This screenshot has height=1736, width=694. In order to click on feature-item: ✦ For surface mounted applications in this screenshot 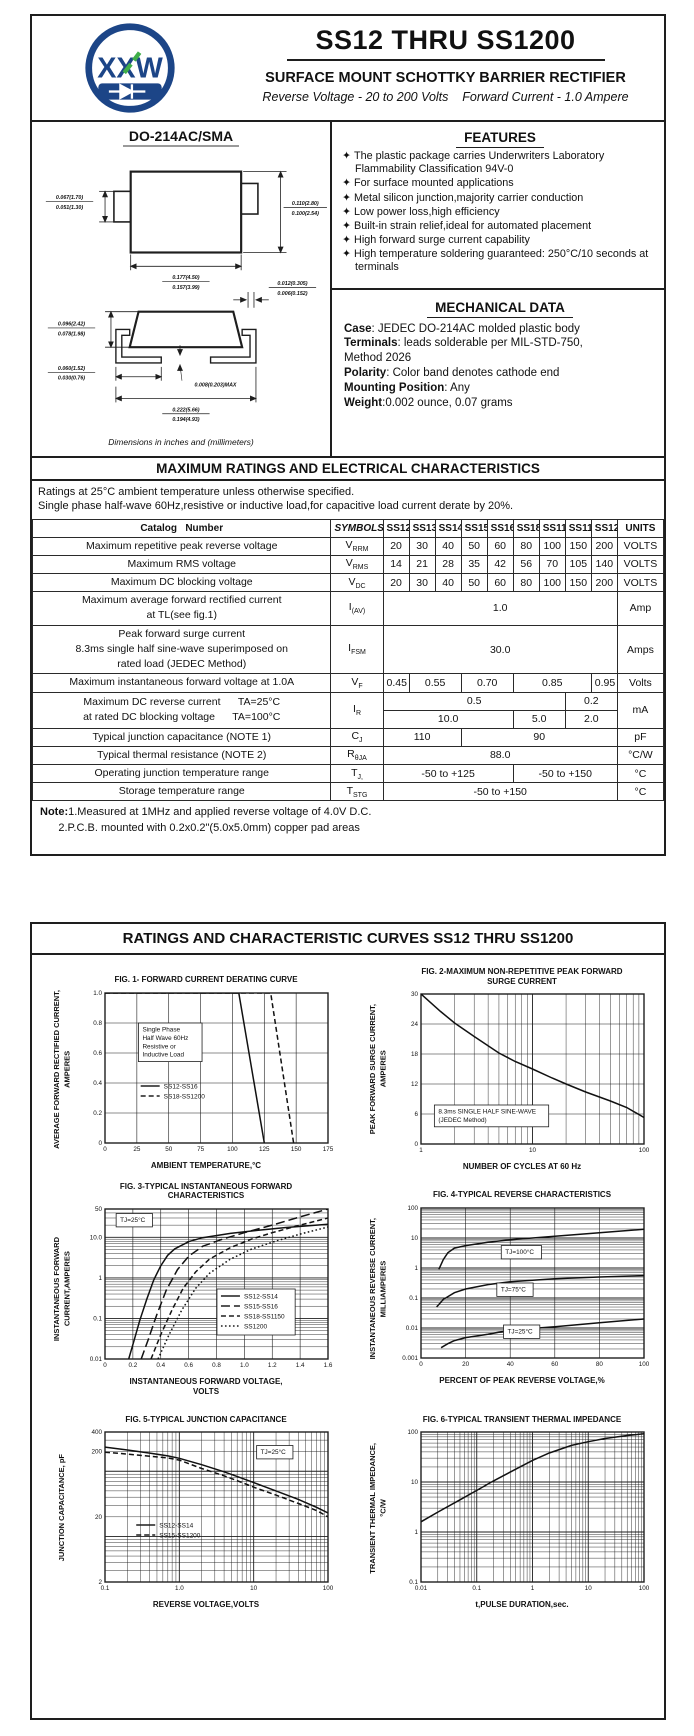, I will do `click(428, 183)`.